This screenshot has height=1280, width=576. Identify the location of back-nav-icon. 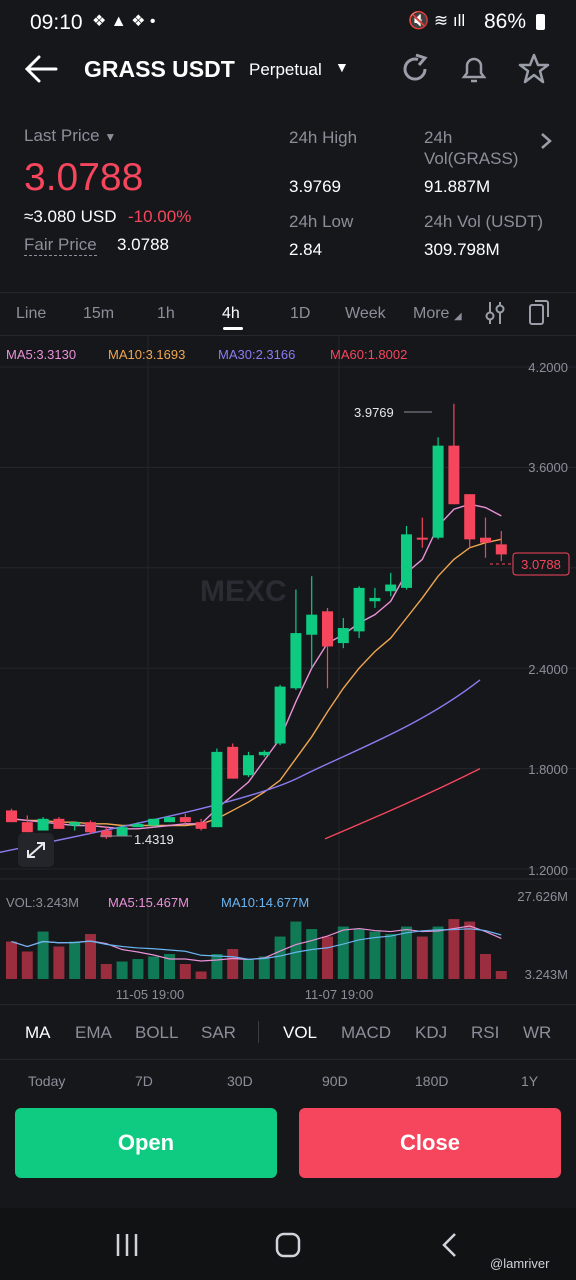
(450, 1245).